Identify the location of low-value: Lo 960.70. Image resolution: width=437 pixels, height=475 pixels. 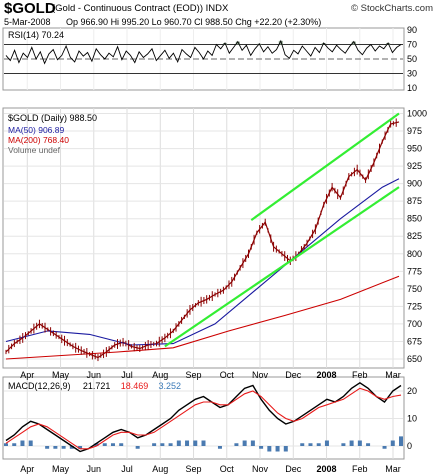
(171, 22).